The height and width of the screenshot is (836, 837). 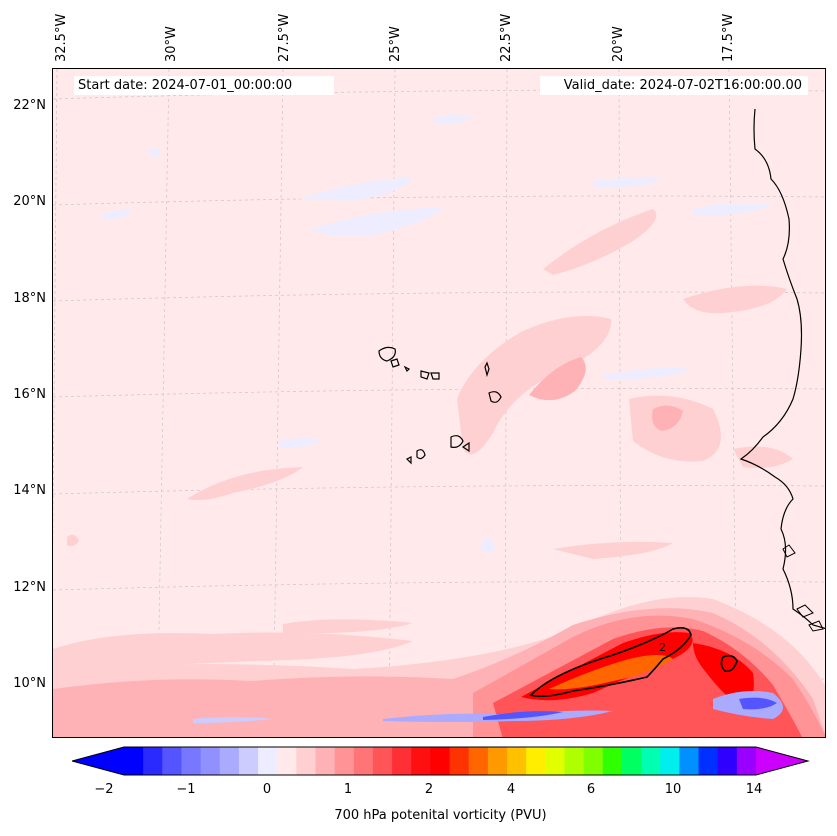 What do you see at coordinates (204, 85) in the screenshot?
I see `start-date-label: Start date: 2024-07-01_00:00:00` at bounding box center [204, 85].